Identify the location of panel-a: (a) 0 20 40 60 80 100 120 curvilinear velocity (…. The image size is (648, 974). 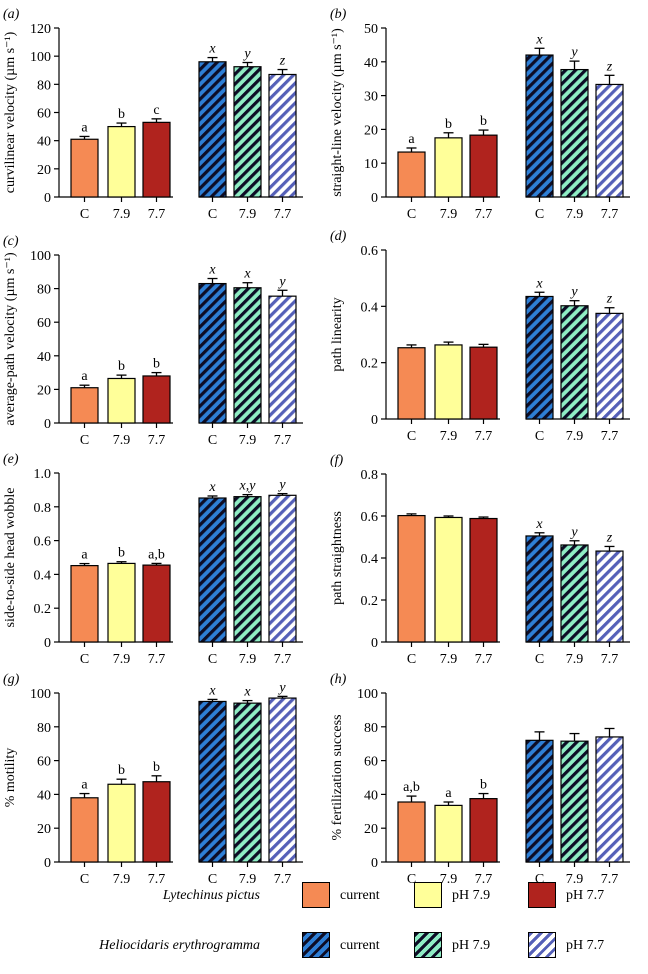
(153, 114).